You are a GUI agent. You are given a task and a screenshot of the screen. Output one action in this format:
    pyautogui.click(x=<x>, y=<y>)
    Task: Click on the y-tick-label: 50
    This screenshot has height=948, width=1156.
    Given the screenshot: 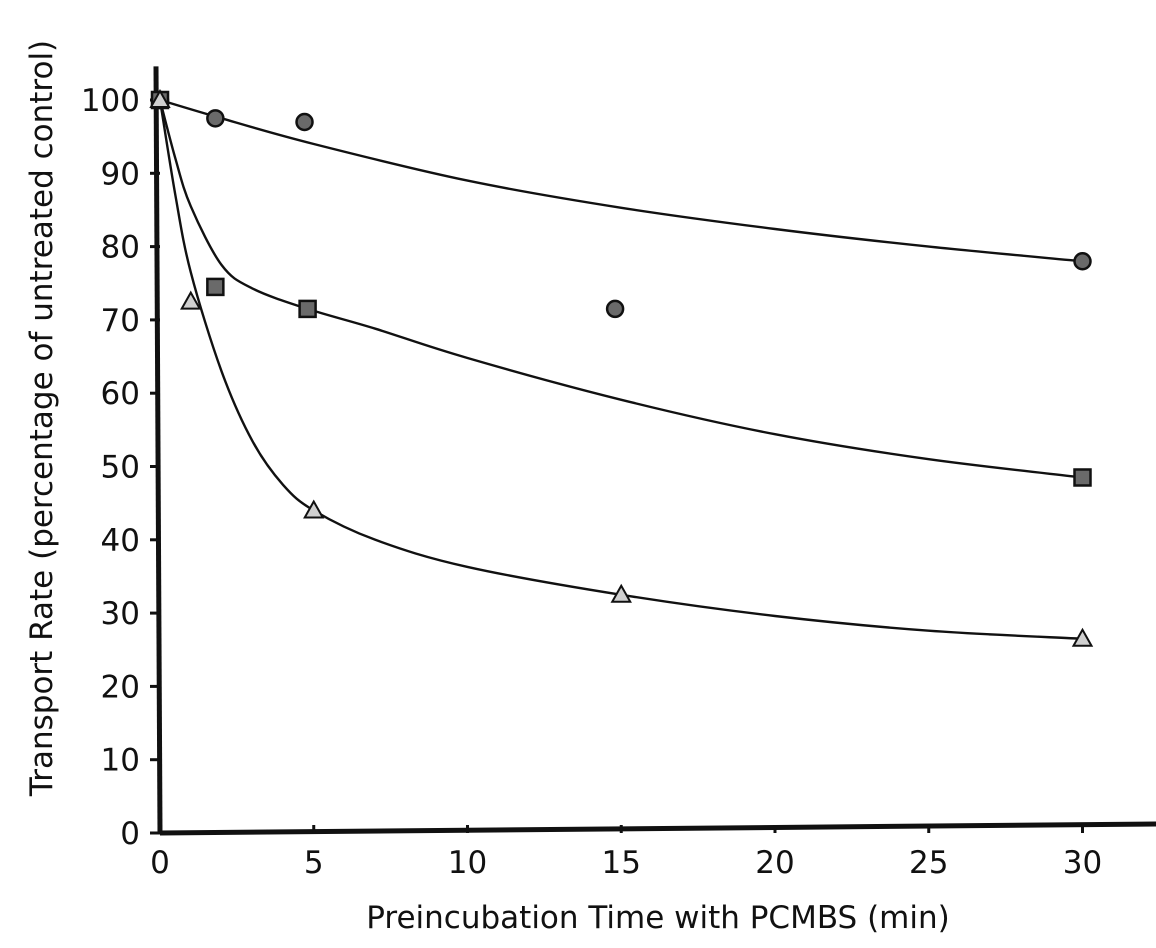 What is the action you would take?
    pyautogui.click(x=120, y=468)
    